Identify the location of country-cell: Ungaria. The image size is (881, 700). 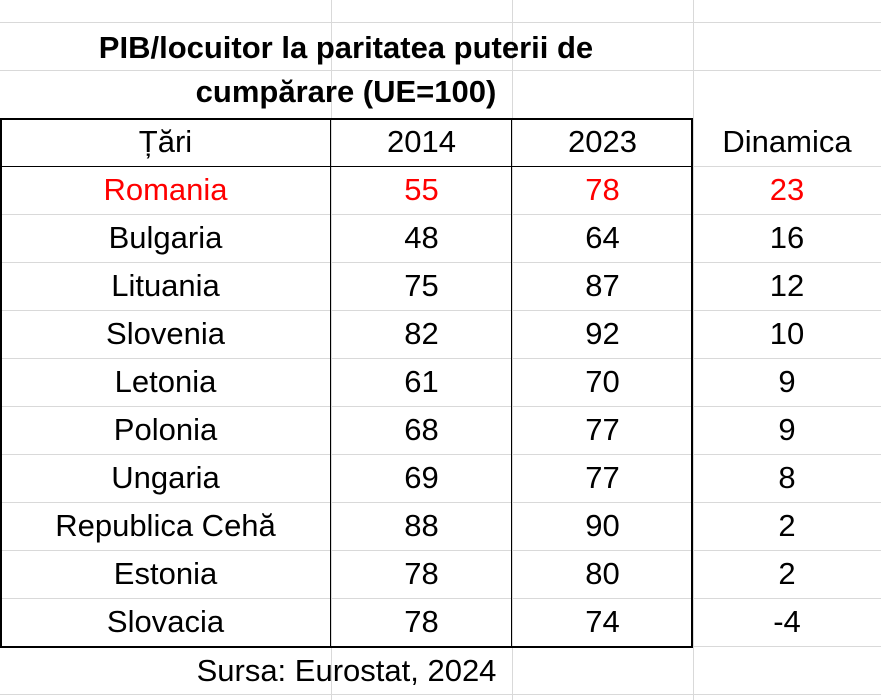
(165, 477).